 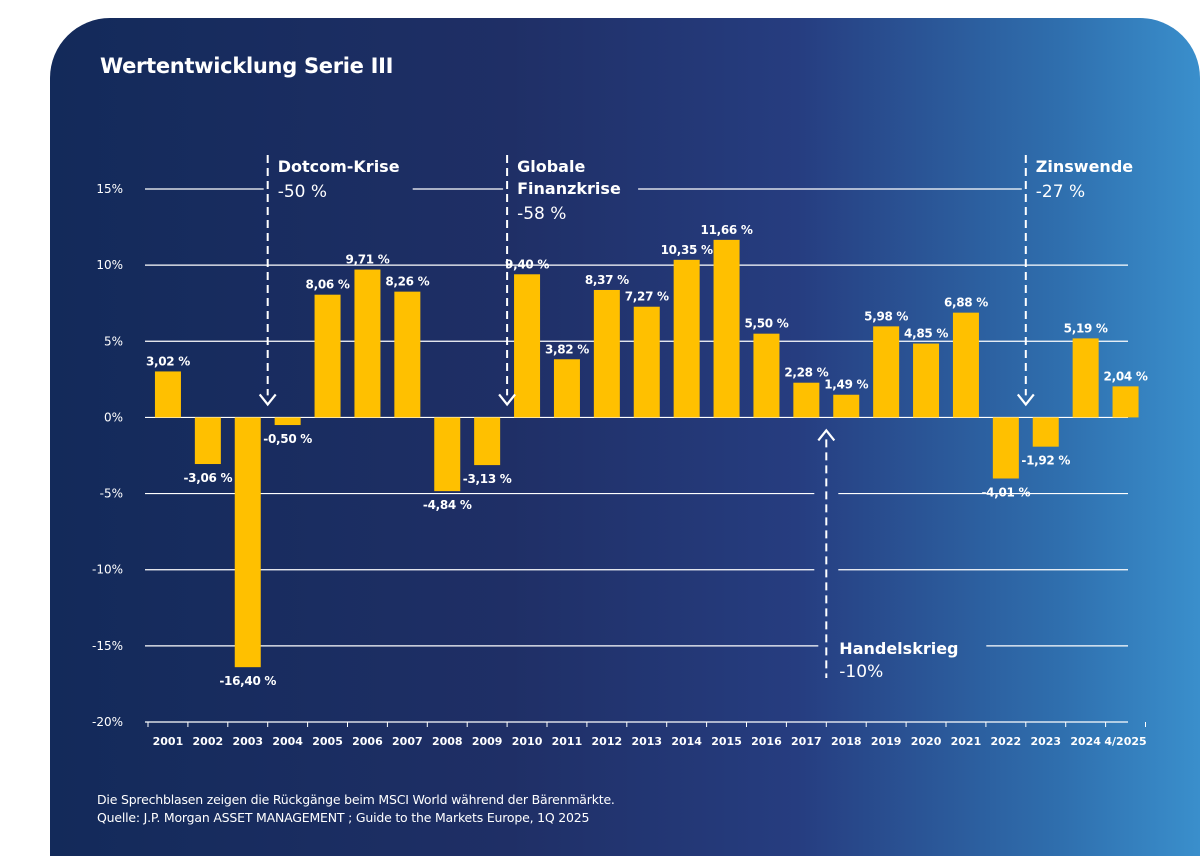 I want to click on x-tick-label: 2013, so click(x=646, y=741).